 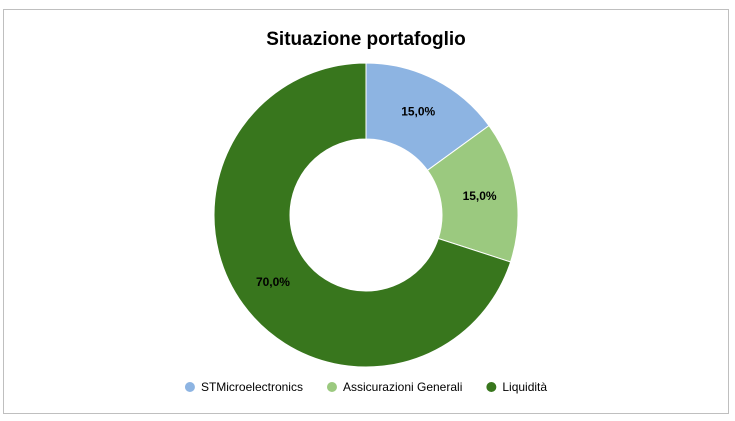 What do you see at coordinates (273, 282) in the screenshot?
I see `data-label: 70,0%` at bounding box center [273, 282].